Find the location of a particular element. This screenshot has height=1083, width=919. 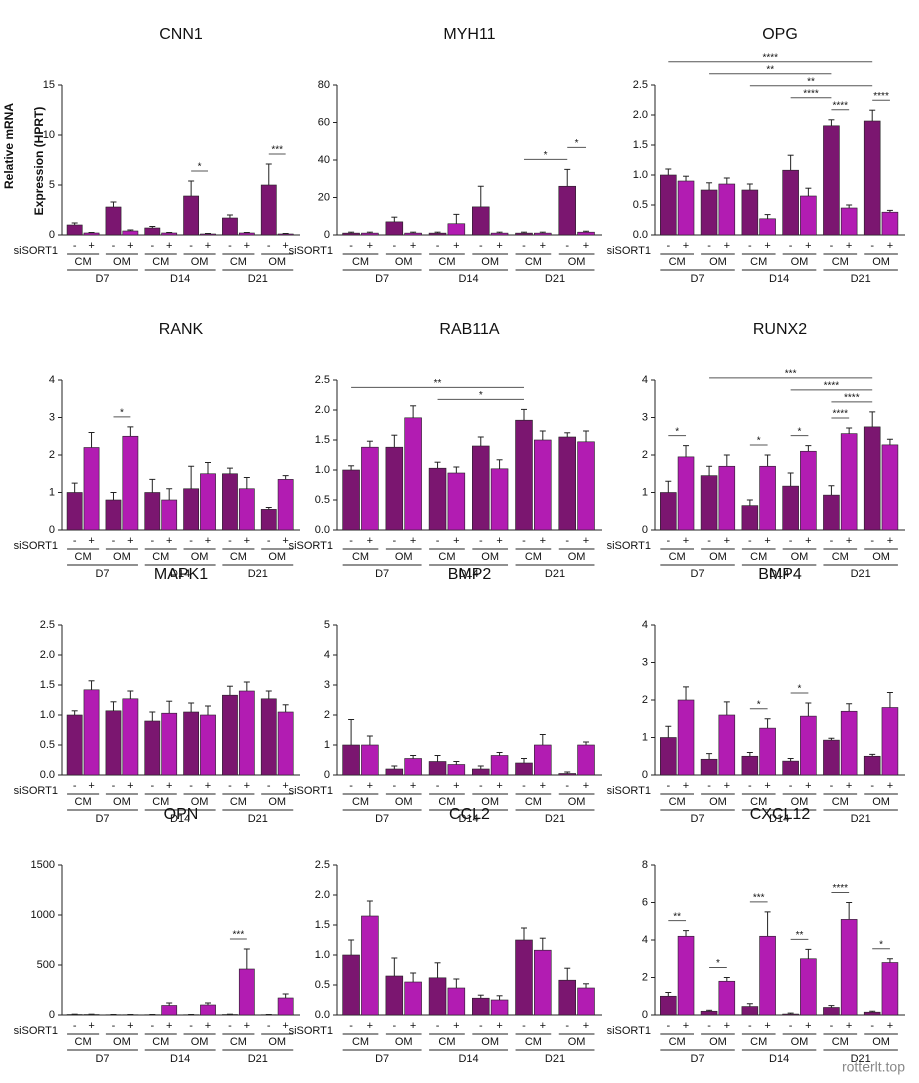

significance-label: * is located at coordinates (200, 167).